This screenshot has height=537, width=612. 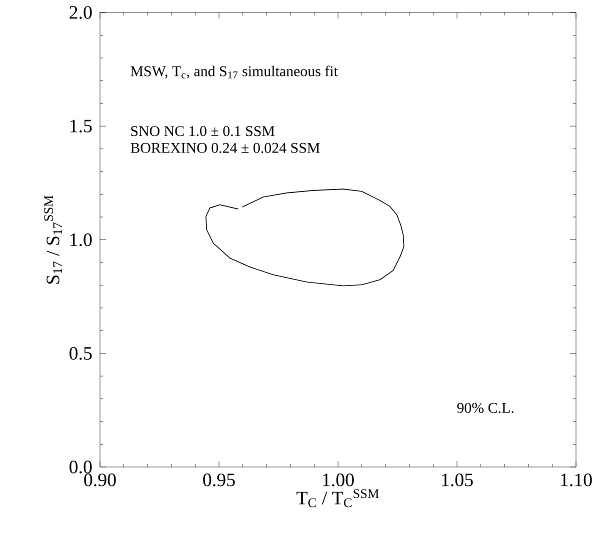 I want to click on y-tick-label: 2.0, so click(x=81, y=12).